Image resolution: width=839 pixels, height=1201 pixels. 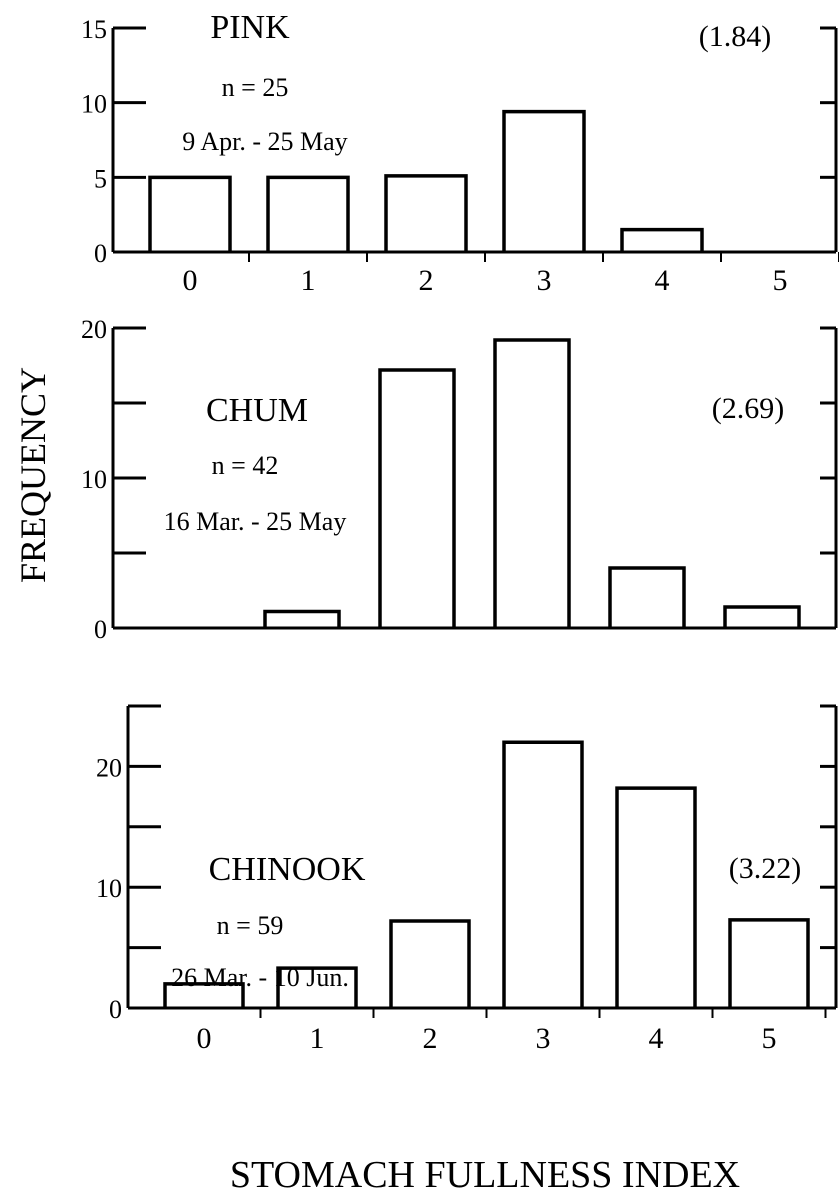 I want to click on date-range-label: 16 Mar. - 25 May, so click(x=255, y=521).